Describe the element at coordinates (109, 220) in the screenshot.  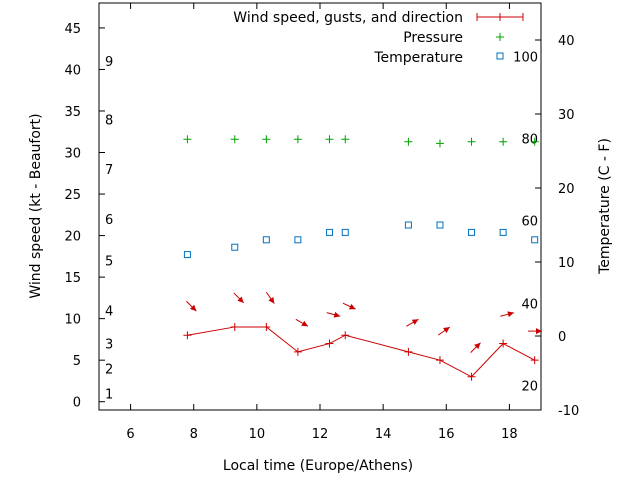
I see `beaufort-label: 6` at that location.